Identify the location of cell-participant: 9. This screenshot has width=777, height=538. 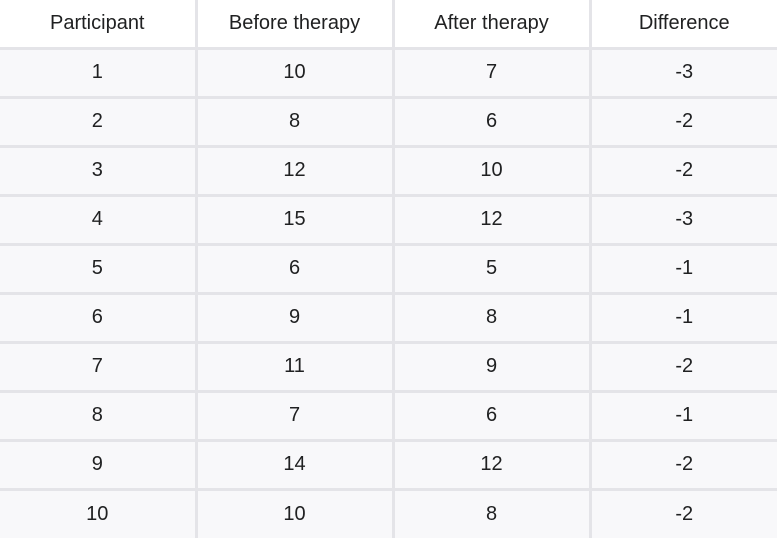
(99, 465).